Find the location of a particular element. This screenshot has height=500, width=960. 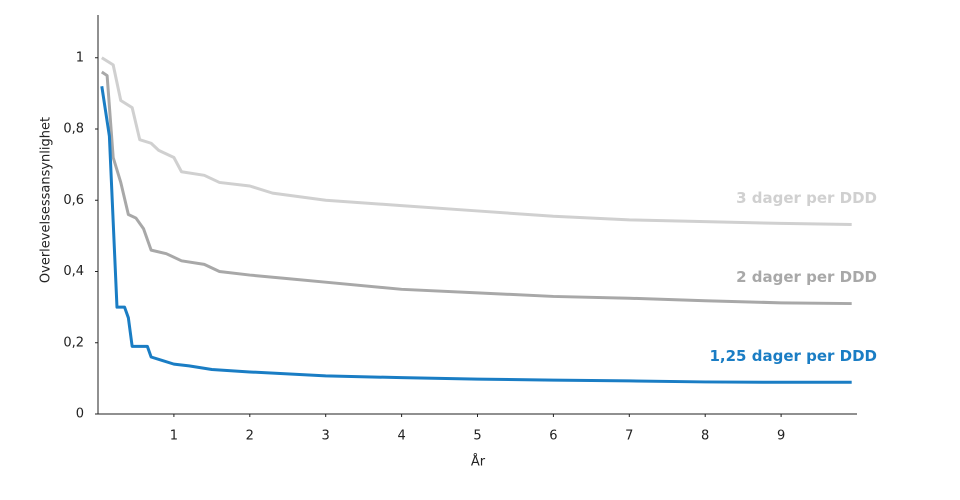

x-tick-label: 4 is located at coordinates (401, 436).